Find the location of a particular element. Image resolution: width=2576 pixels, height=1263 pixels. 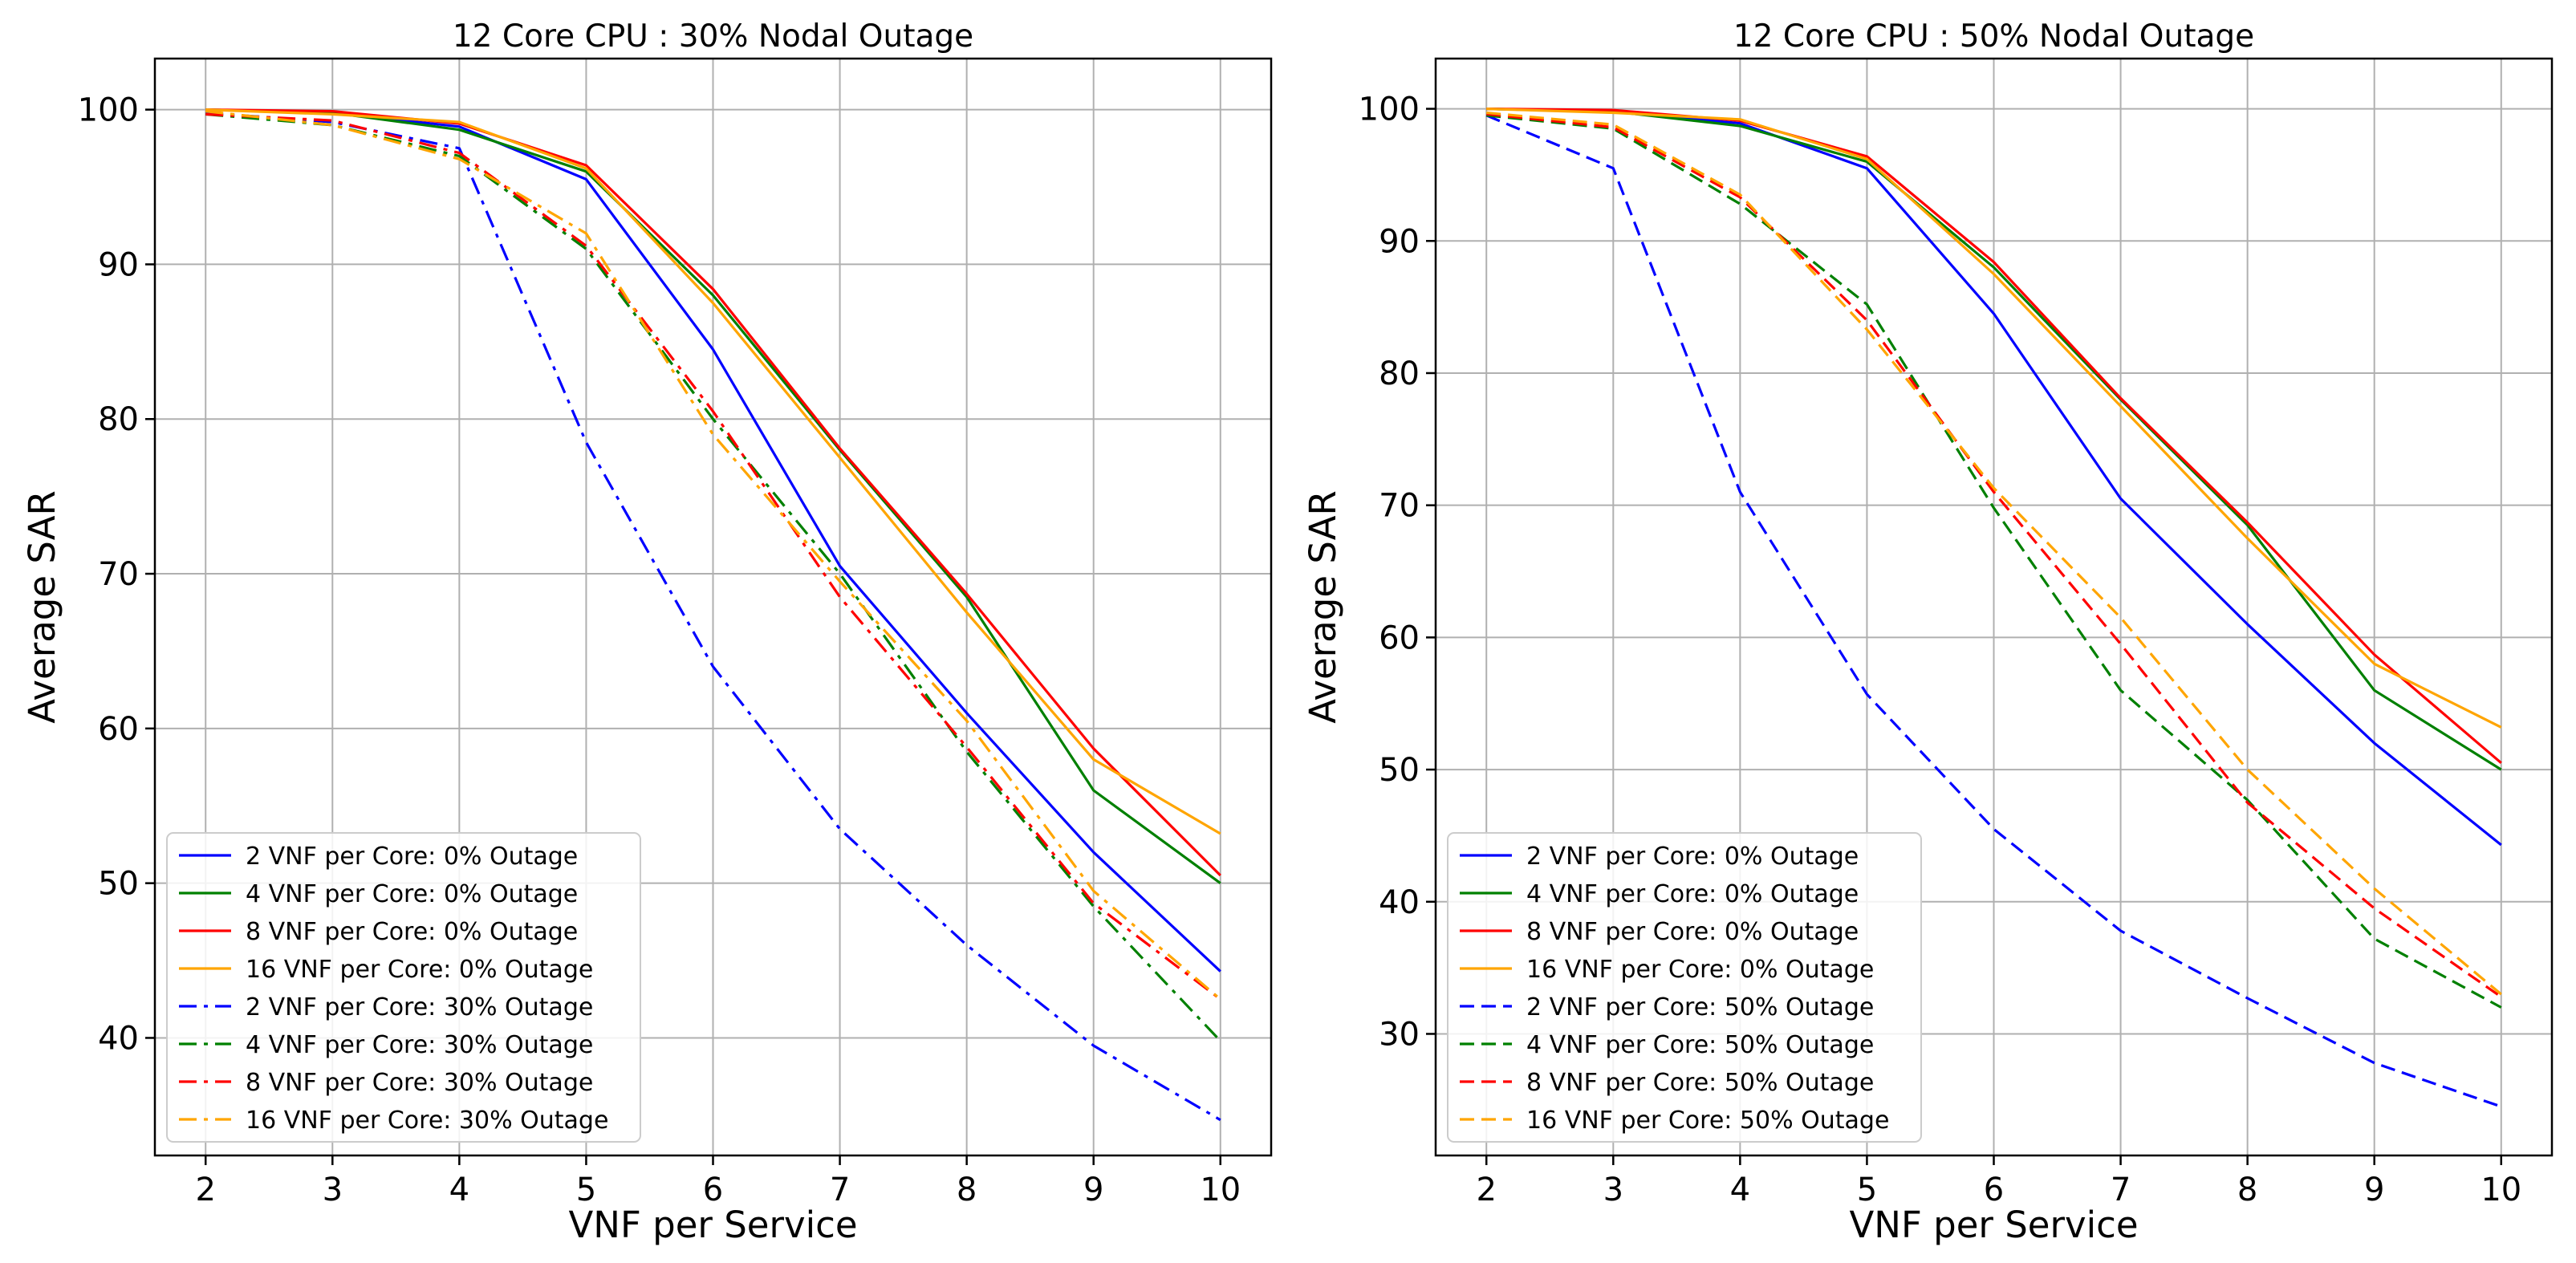

legend-item: 8 VNF per Core: 30% Outage is located at coordinates (386, 1083).